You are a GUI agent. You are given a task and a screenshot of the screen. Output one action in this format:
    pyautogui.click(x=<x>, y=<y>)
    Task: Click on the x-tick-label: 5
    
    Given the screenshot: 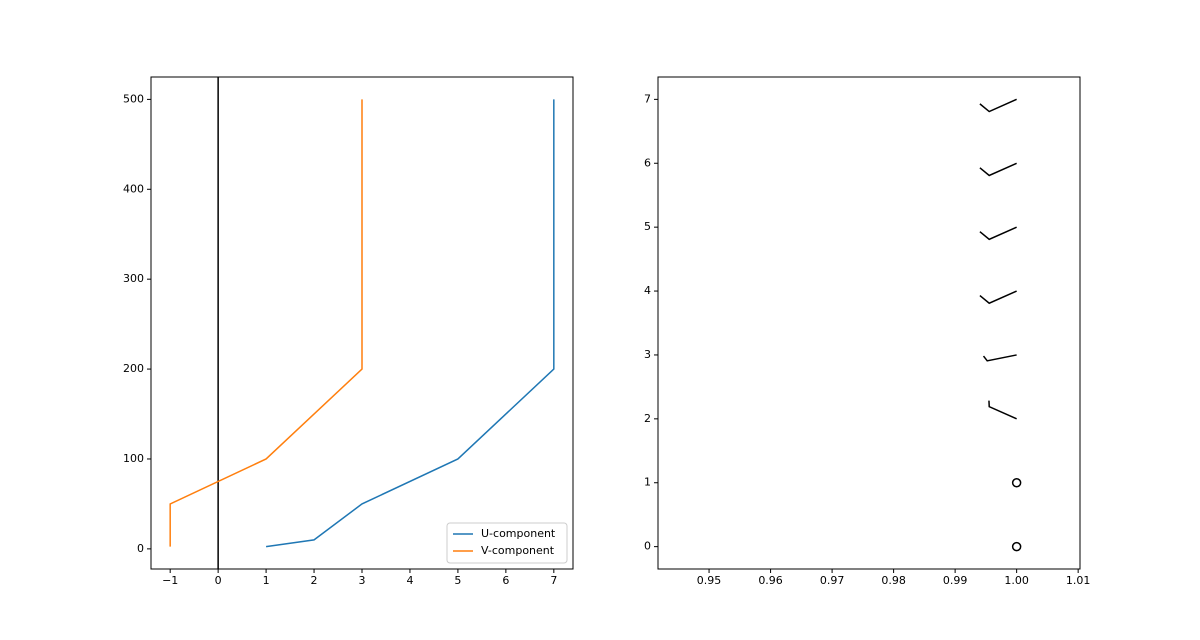 What is the action you would take?
    pyautogui.click(x=457, y=580)
    